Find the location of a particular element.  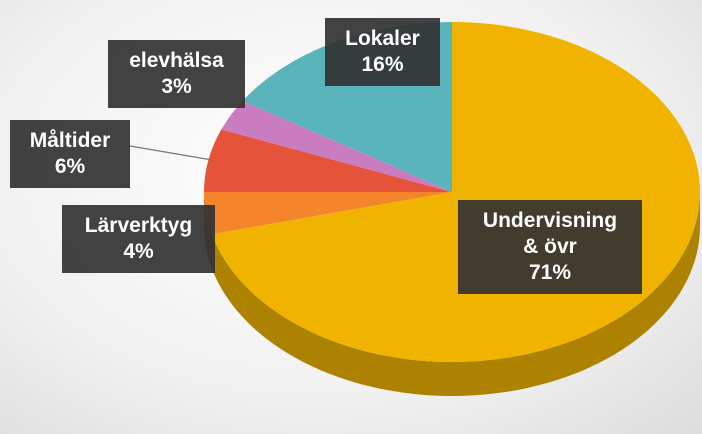

data-label-name: Måltider is located at coordinates (70, 140).